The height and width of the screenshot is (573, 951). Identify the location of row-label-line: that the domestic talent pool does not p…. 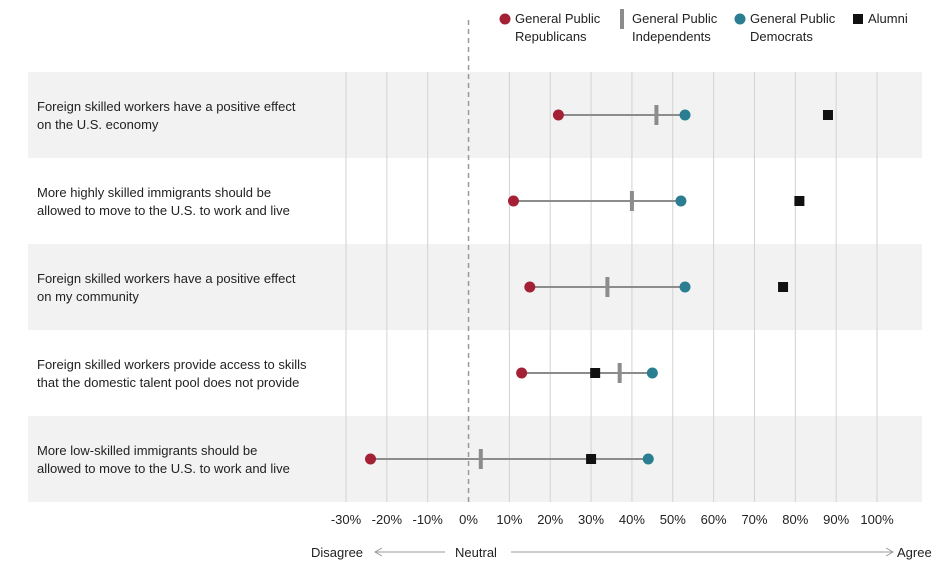
(168, 382).